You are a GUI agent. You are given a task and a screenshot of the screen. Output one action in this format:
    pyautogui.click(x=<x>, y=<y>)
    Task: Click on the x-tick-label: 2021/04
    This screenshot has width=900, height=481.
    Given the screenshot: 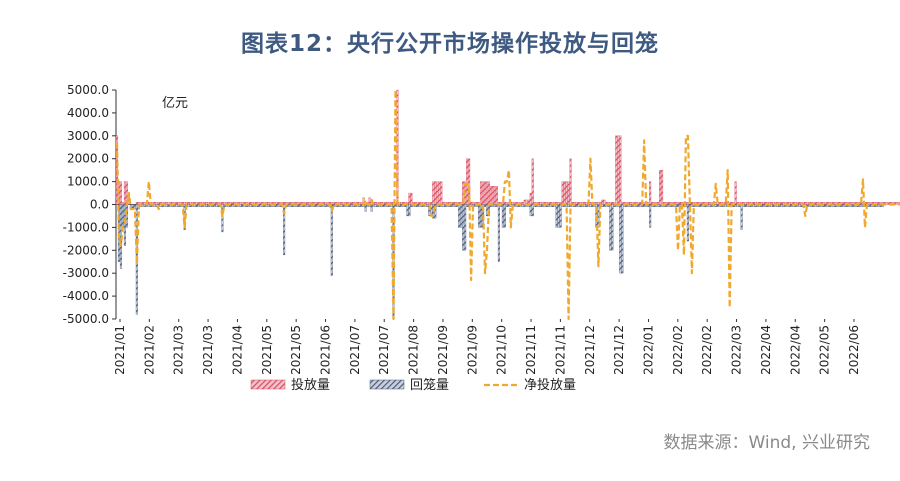 What is the action you would take?
    pyautogui.click(x=237, y=350)
    